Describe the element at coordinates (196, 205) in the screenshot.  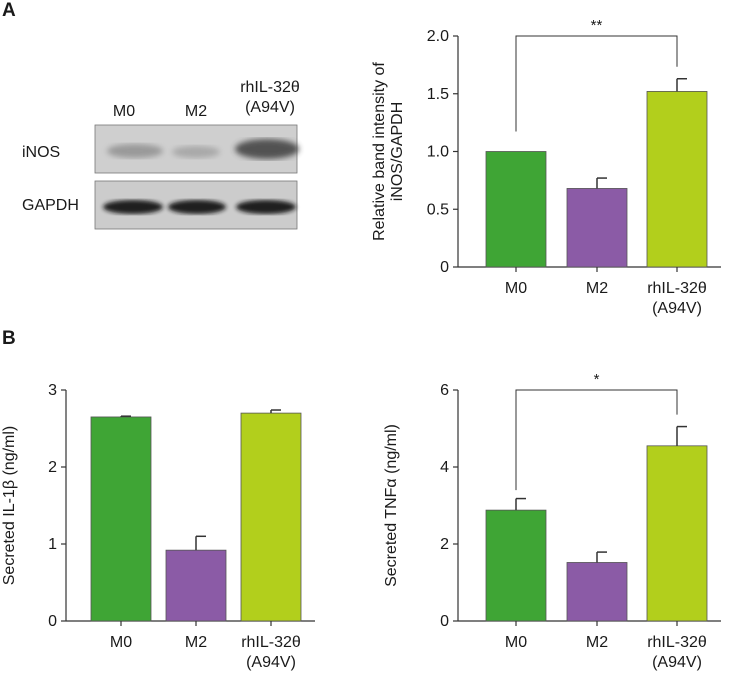
I see `blot-strip-gapdh` at that location.